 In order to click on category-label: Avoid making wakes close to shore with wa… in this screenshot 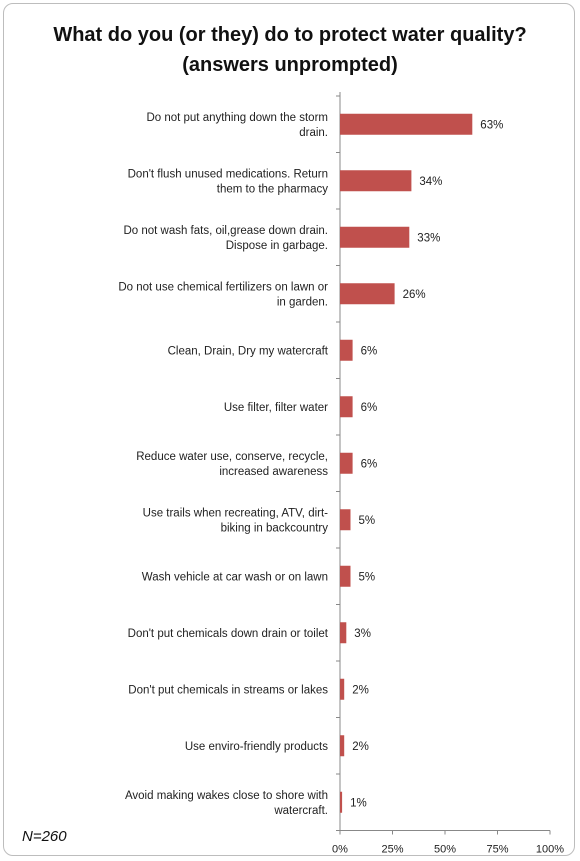, I will do `click(226, 803)`.